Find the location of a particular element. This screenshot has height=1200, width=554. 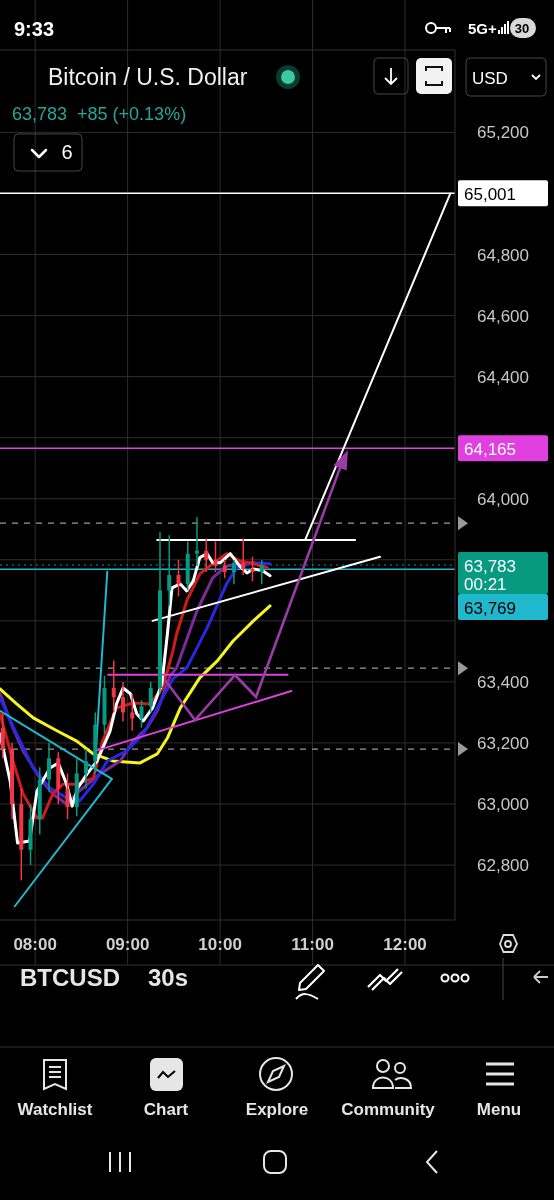

text: USD is located at coordinates (490, 78).